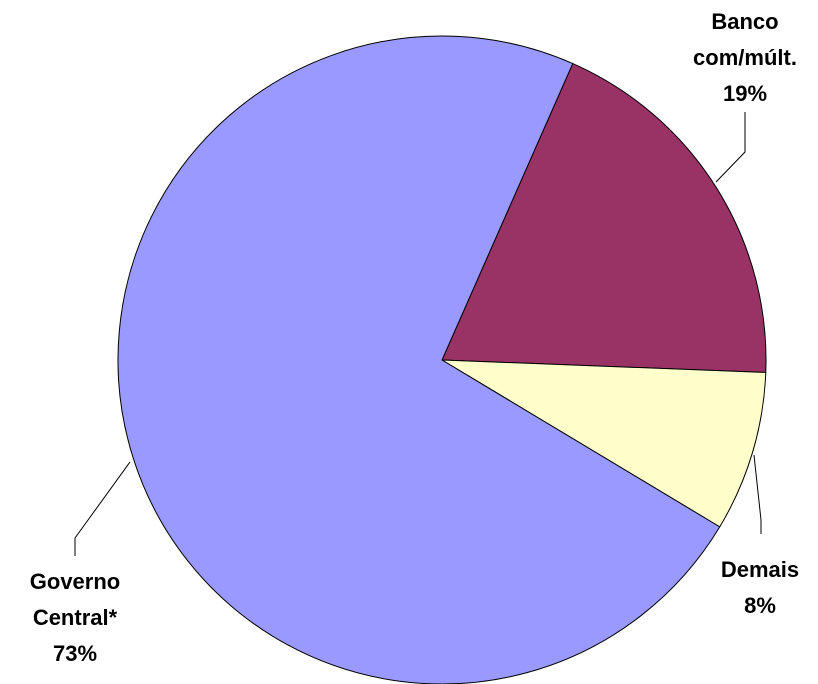 This screenshot has width=818, height=684. I want to click on category-label: Demais, so click(760, 569).